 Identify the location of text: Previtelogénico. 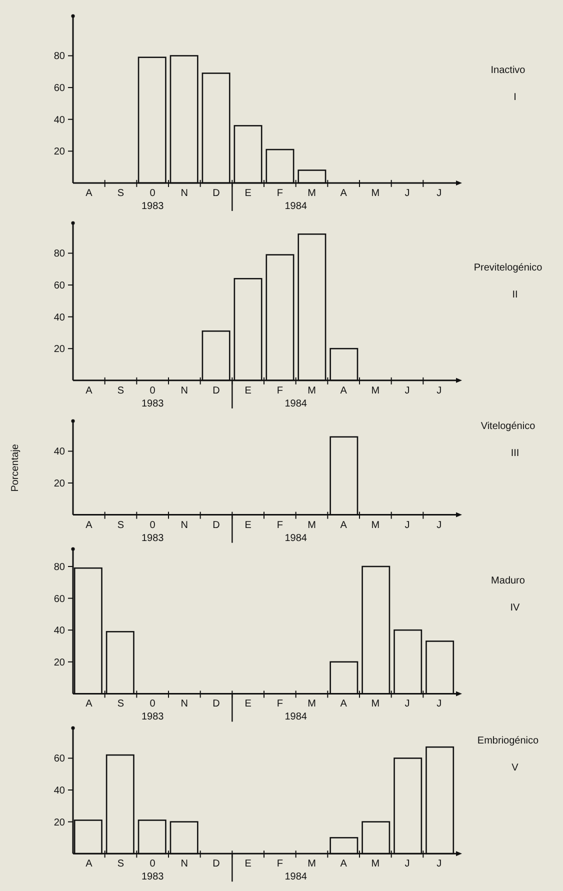
(508, 267).